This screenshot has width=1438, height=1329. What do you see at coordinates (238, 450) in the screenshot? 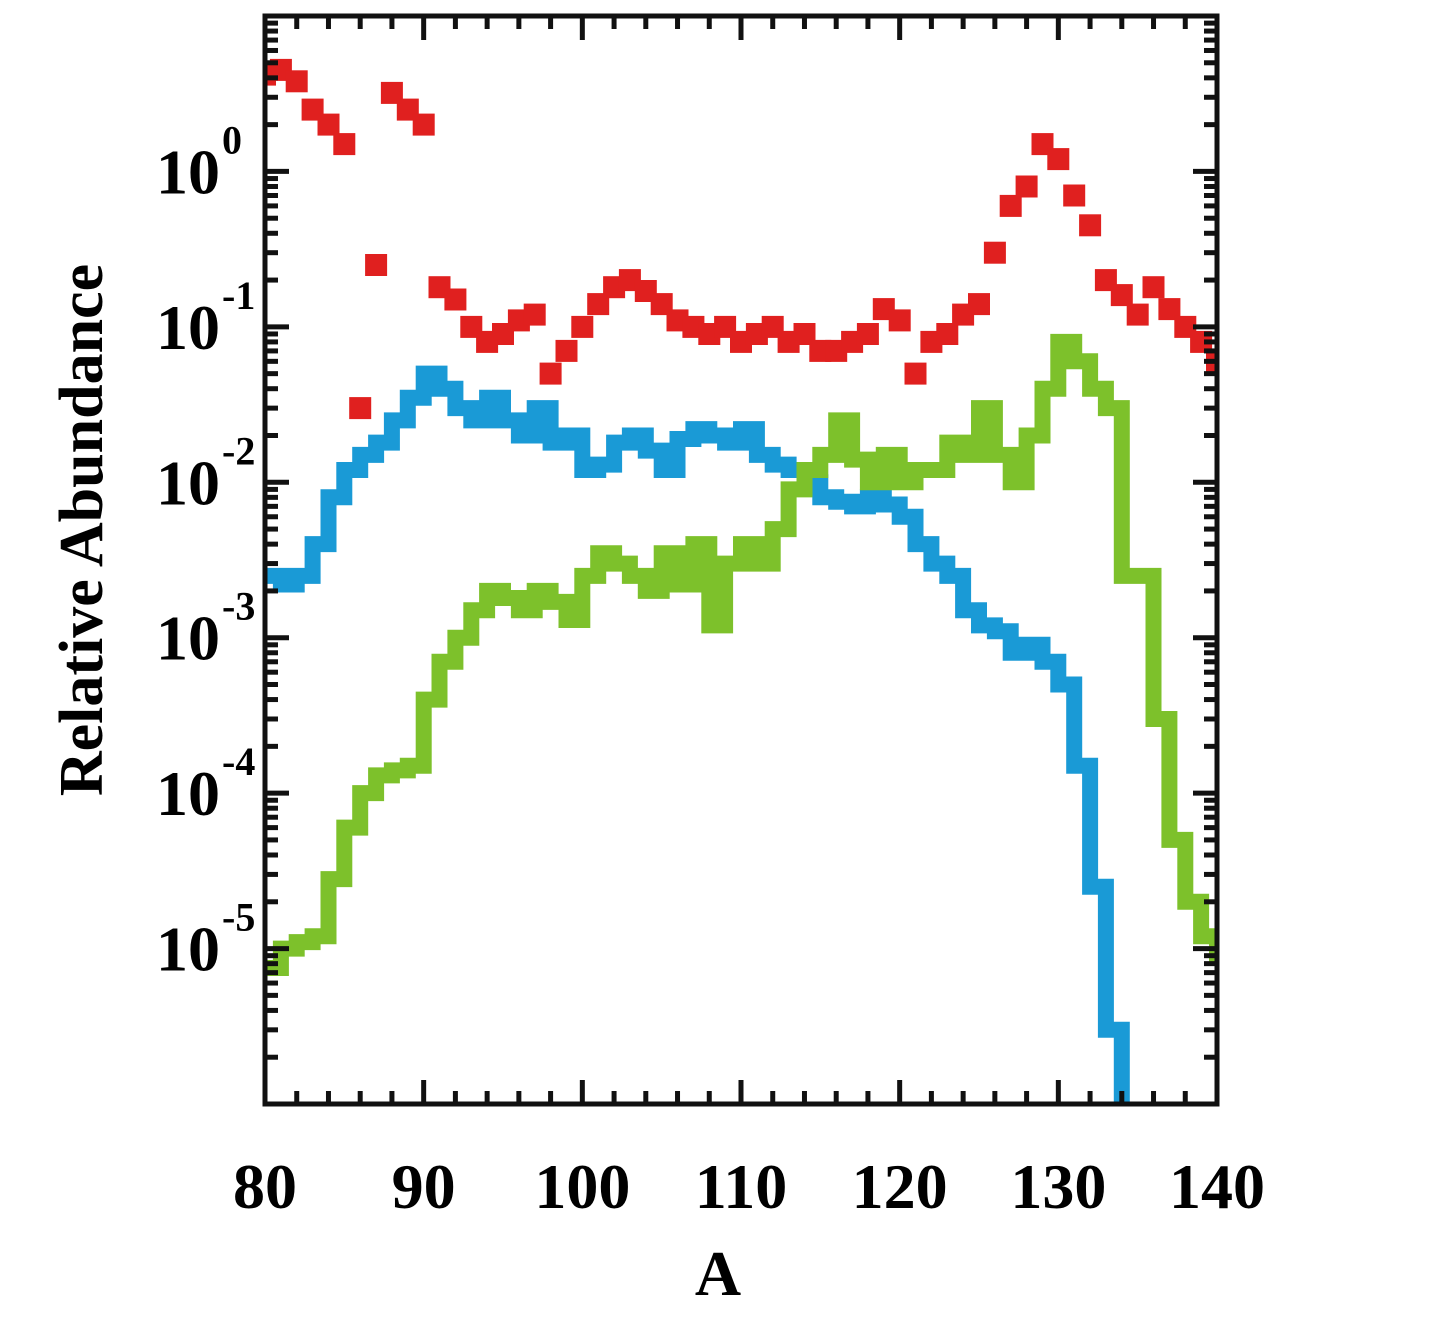
I see `y-tick-label-exponent: -2` at bounding box center [238, 450].